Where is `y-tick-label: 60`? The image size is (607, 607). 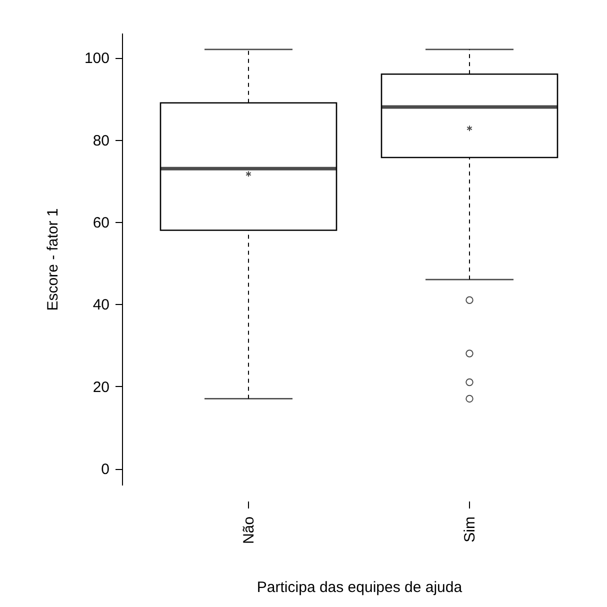 y-tick-label: 60 is located at coordinates (101, 223).